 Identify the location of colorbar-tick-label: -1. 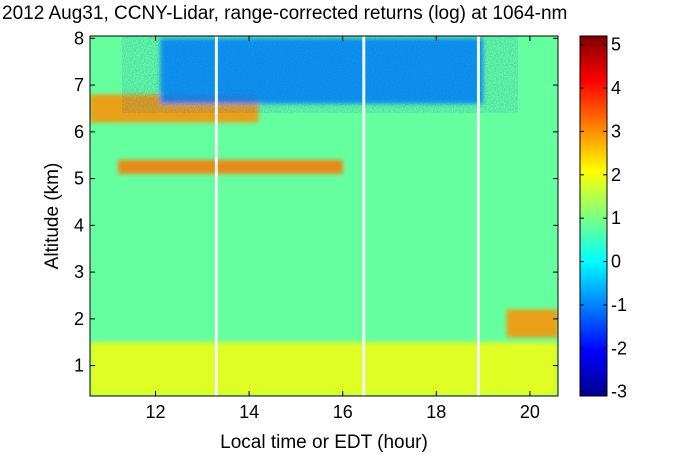
(619, 305).